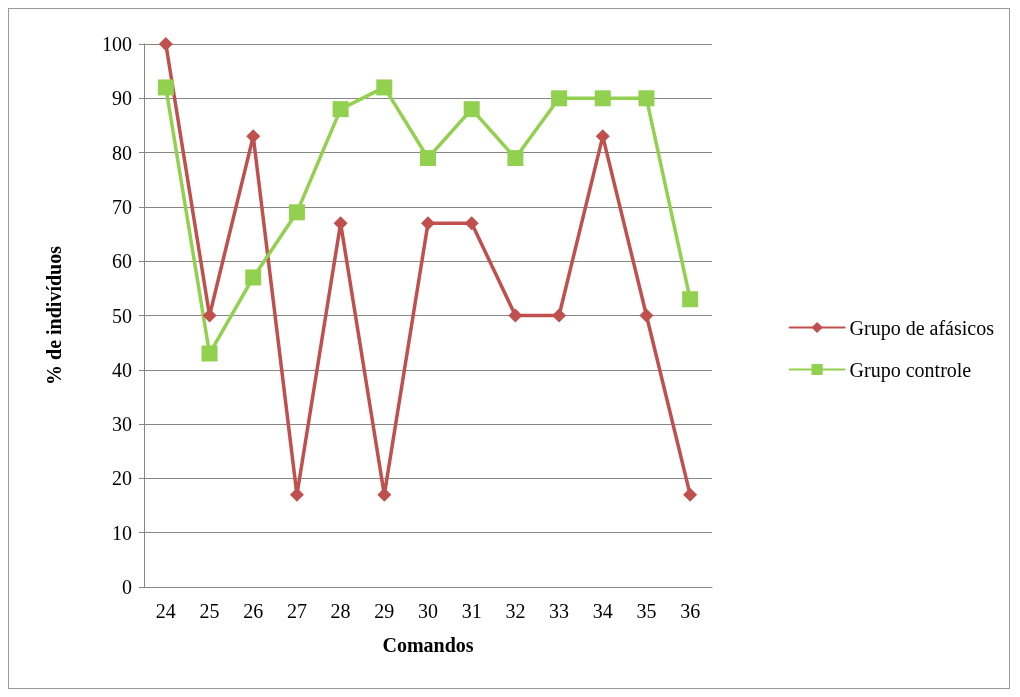  Describe the element at coordinates (122, 424) in the screenshot. I see `y-tick-label: 30` at that location.